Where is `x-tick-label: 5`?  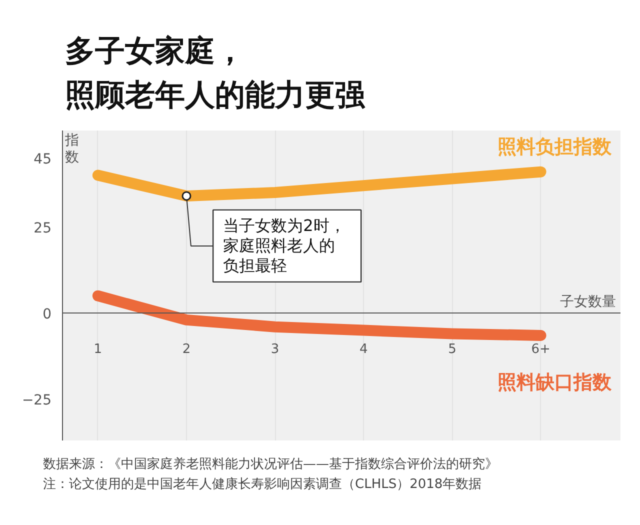 x-tick-label: 5 is located at coordinates (452, 350).